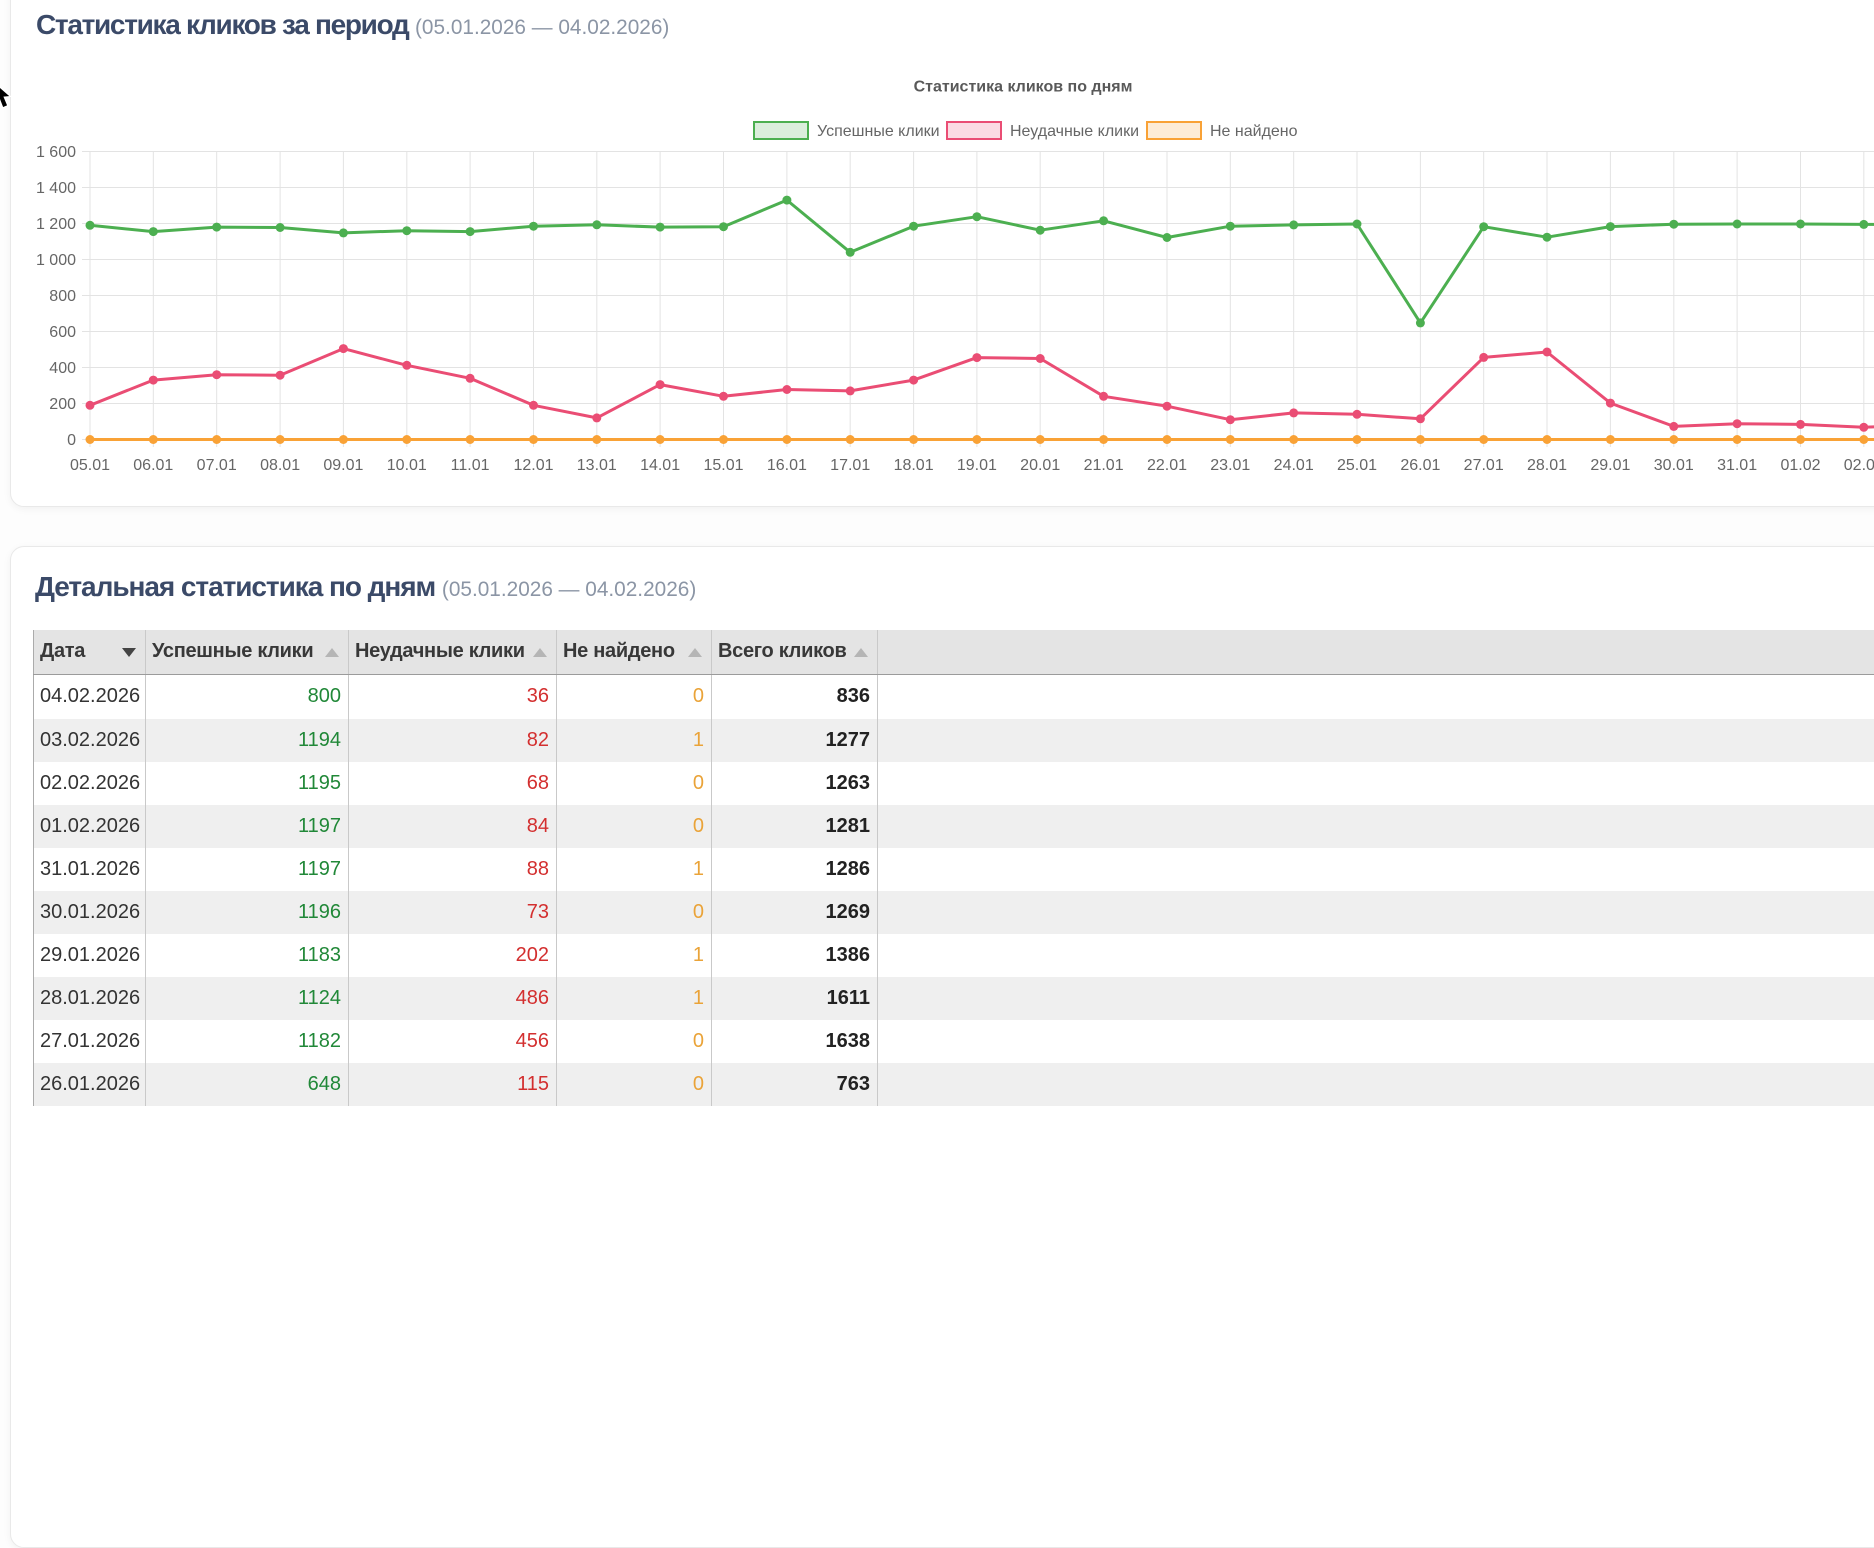  Describe the element at coordinates (56, 152) in the screenshot. I see `svg-text: 1 600` at that location.